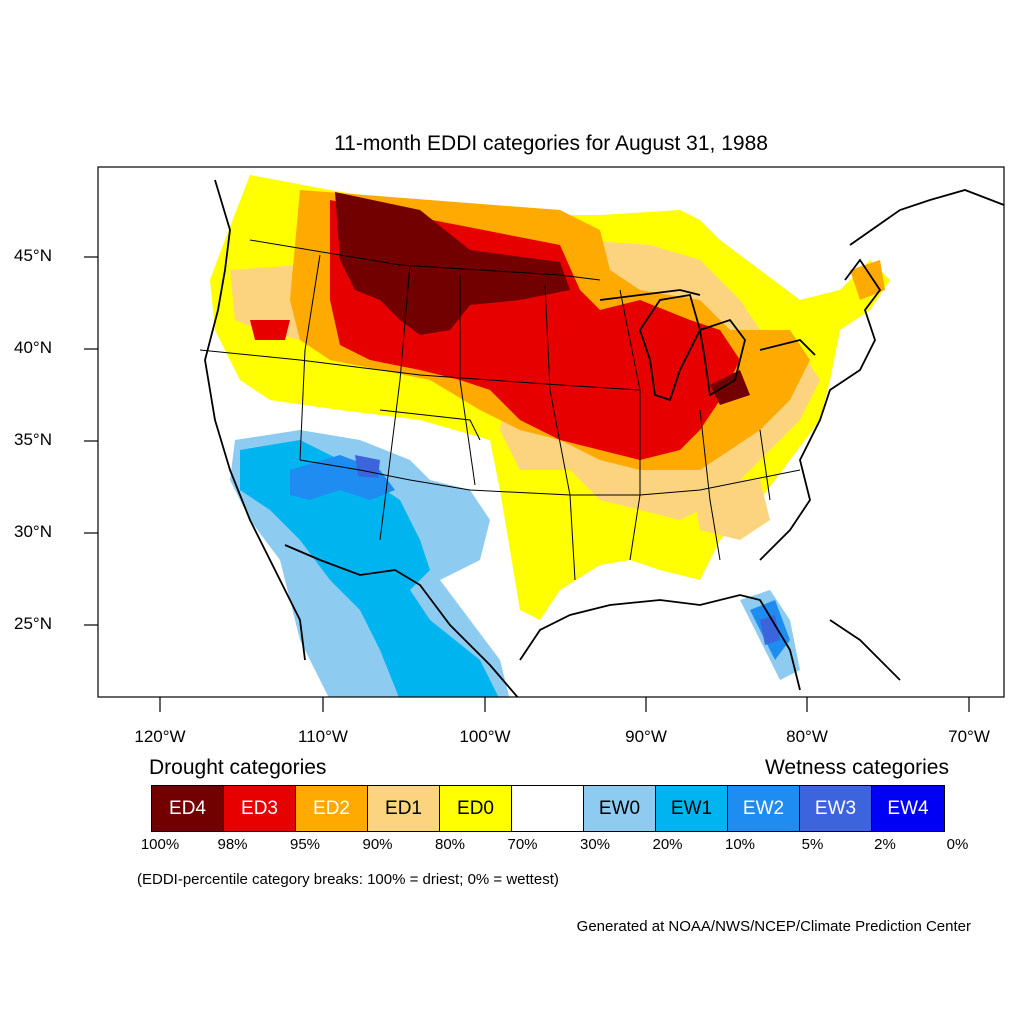 This screenshot has width=1024, height=1024. I want to click on category-legend: ED4 ED3 ED2 ED1 ED0 EW0 EW1 EW2 EW3 EW4, so click(548, 808).